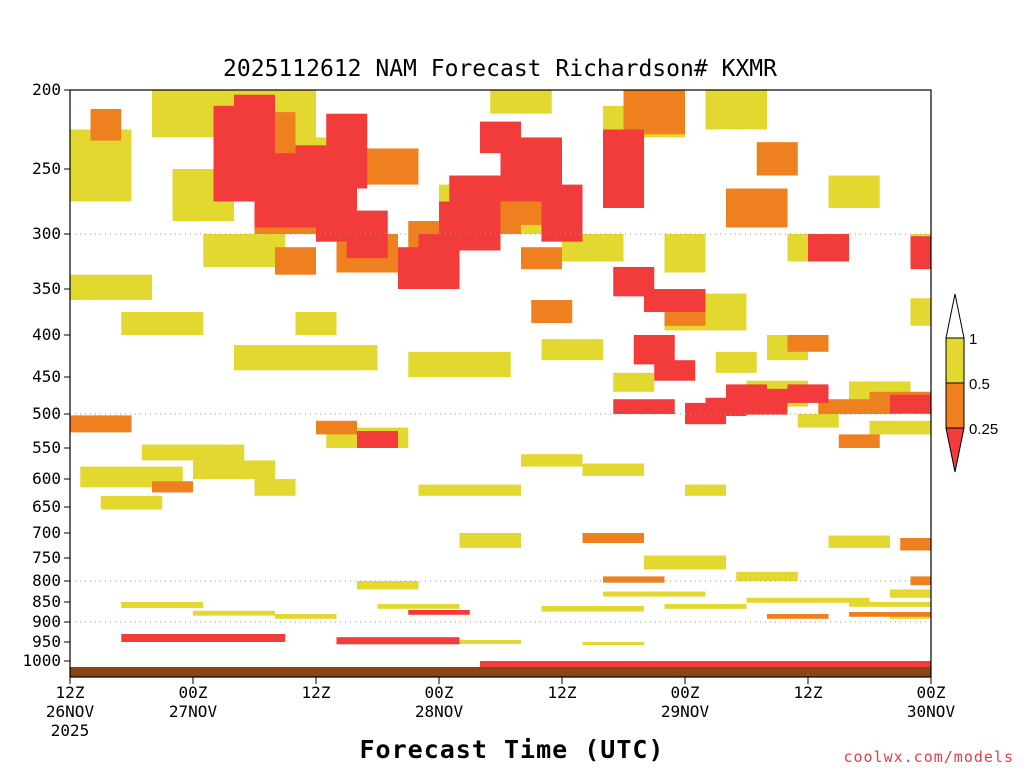  Describe the element at coordinates (46, 447) in the screenshot. I see `y-tick-label: 550` at that location.